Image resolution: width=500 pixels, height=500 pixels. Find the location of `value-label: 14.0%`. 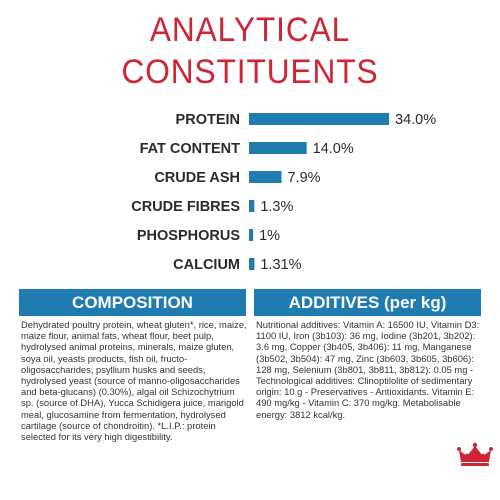

value-label: 14.0% is located at coordinates (333, 149).